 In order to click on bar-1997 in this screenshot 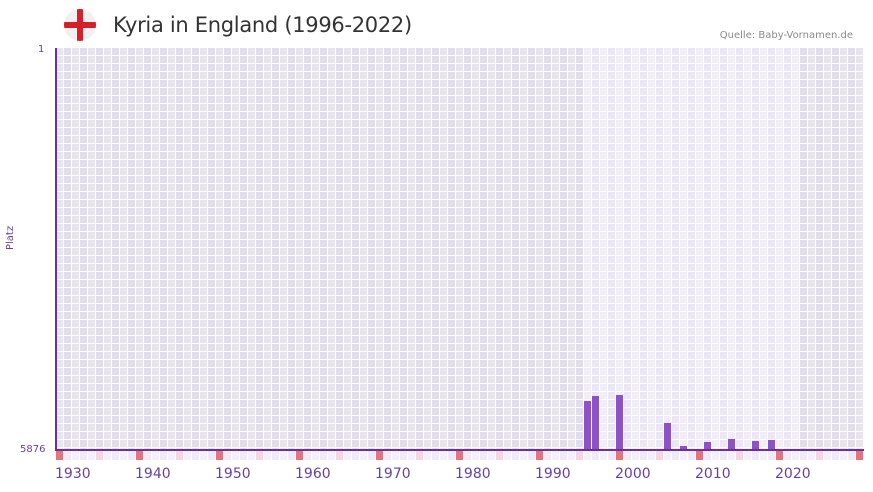, I will do `click(595, 423)`.